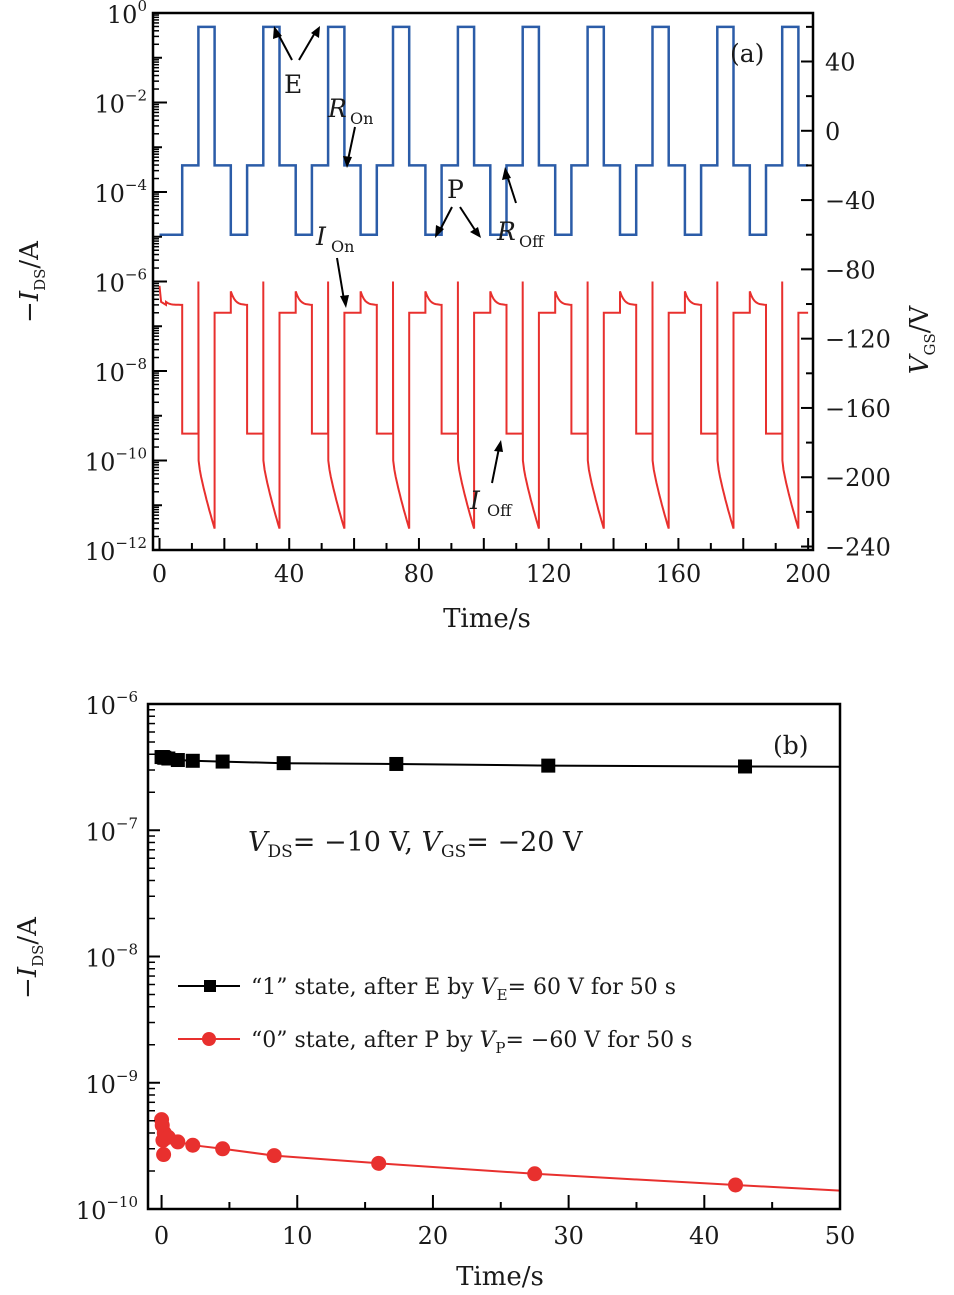 The height and width of the screenshot is (1295, 954). Describe the element at coordinates (832, 132) in the screenshot. I see `y-right-tick-label: 0` at that location.